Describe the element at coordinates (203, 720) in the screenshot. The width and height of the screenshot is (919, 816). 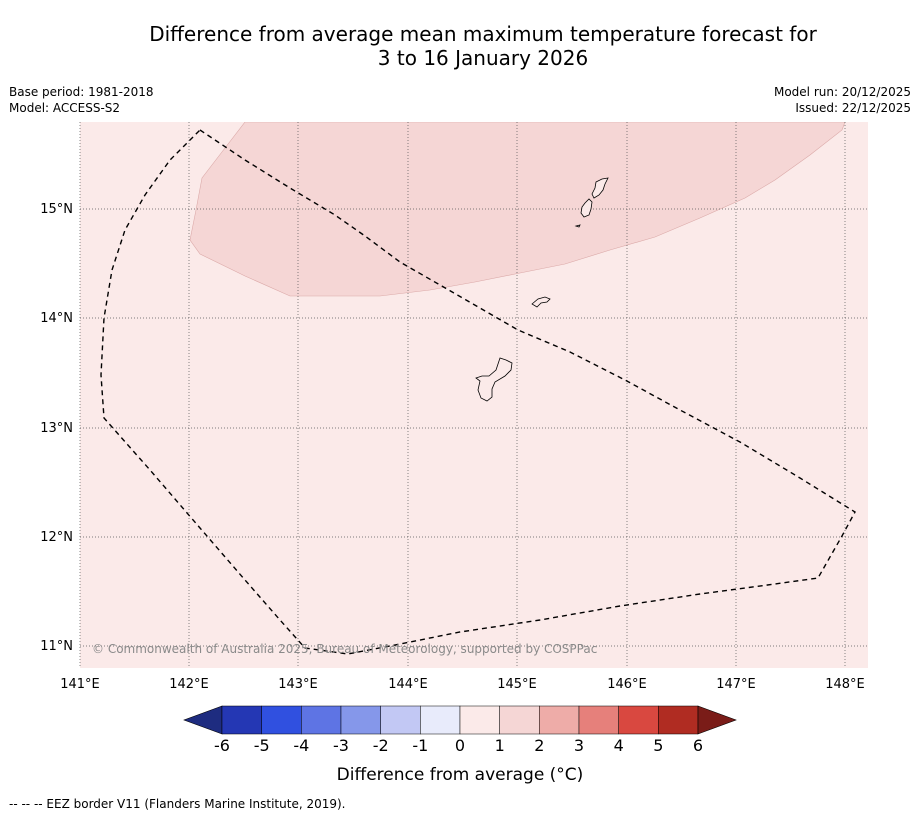
I see `colorbar-extend-low` at that location.